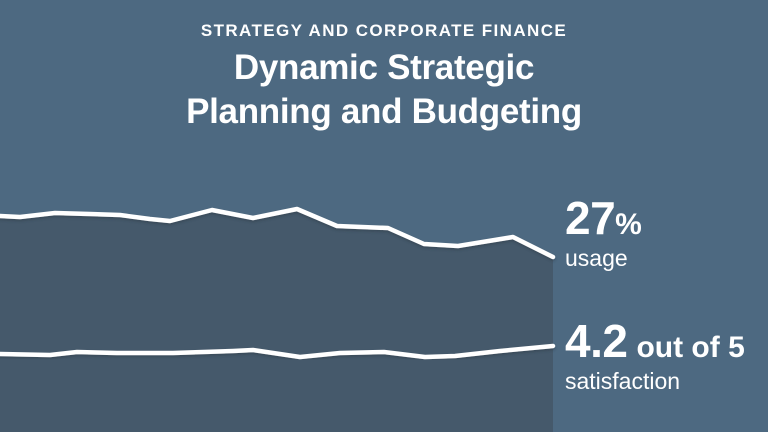  I want to click on satisfaction-value: 4.2, so click(596, 341).